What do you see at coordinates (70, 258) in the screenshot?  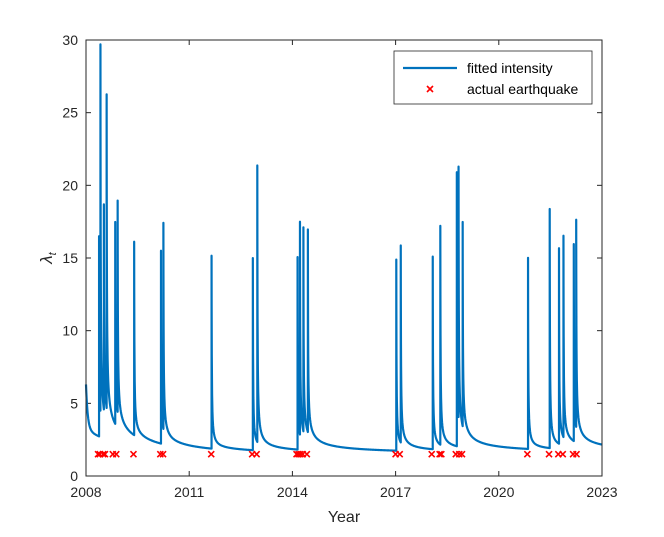 I see `y-tick-label: 15` at bounding box center [70, 258].